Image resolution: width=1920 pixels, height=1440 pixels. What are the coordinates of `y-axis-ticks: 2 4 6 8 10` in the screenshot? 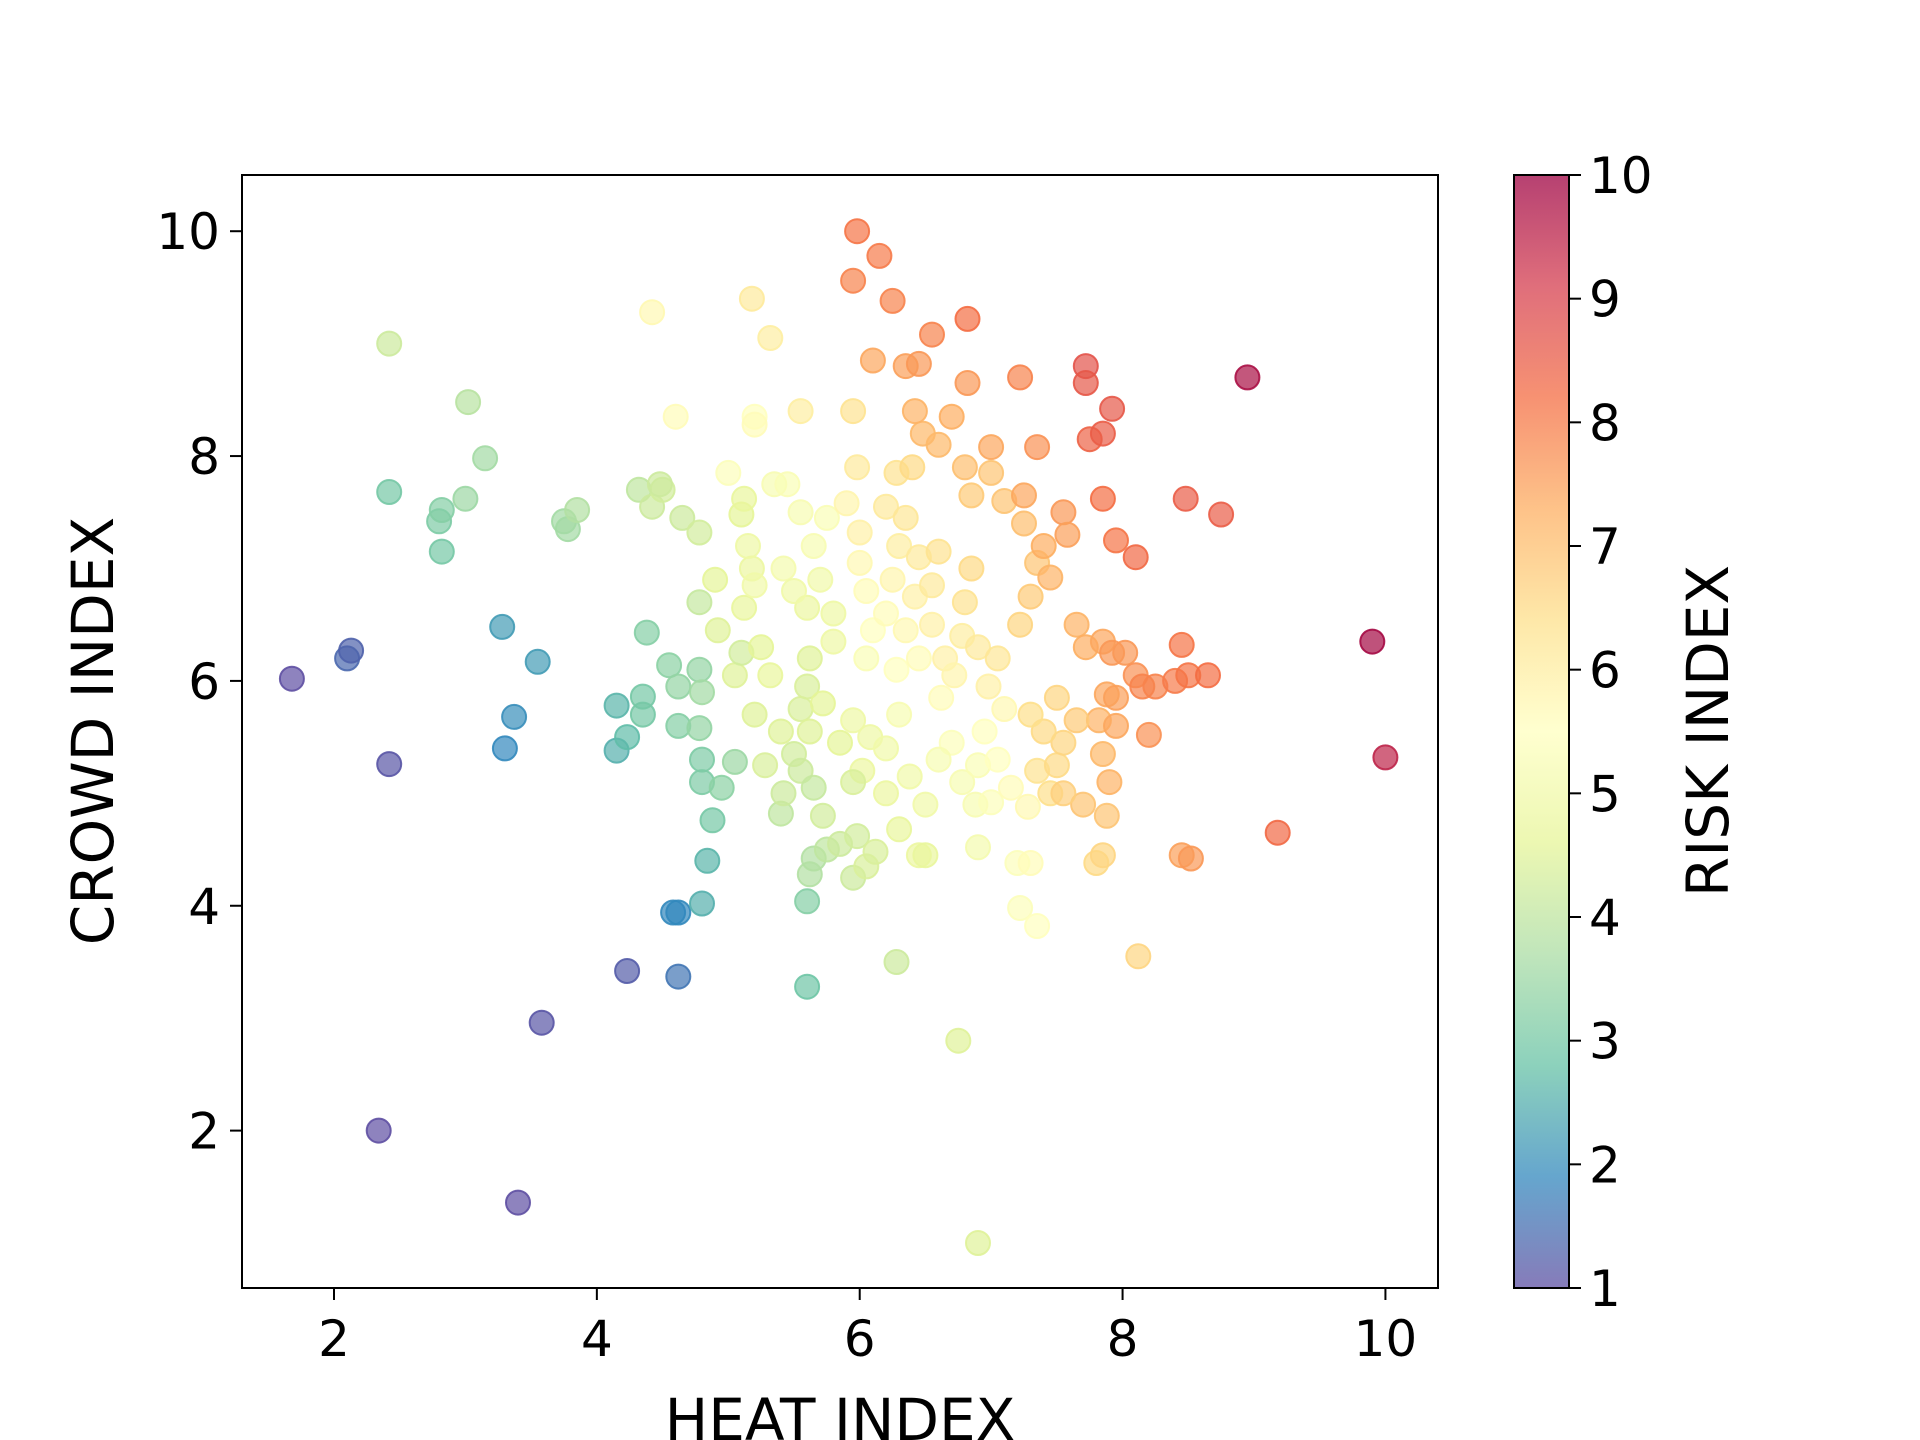 It's located at (199, 682).